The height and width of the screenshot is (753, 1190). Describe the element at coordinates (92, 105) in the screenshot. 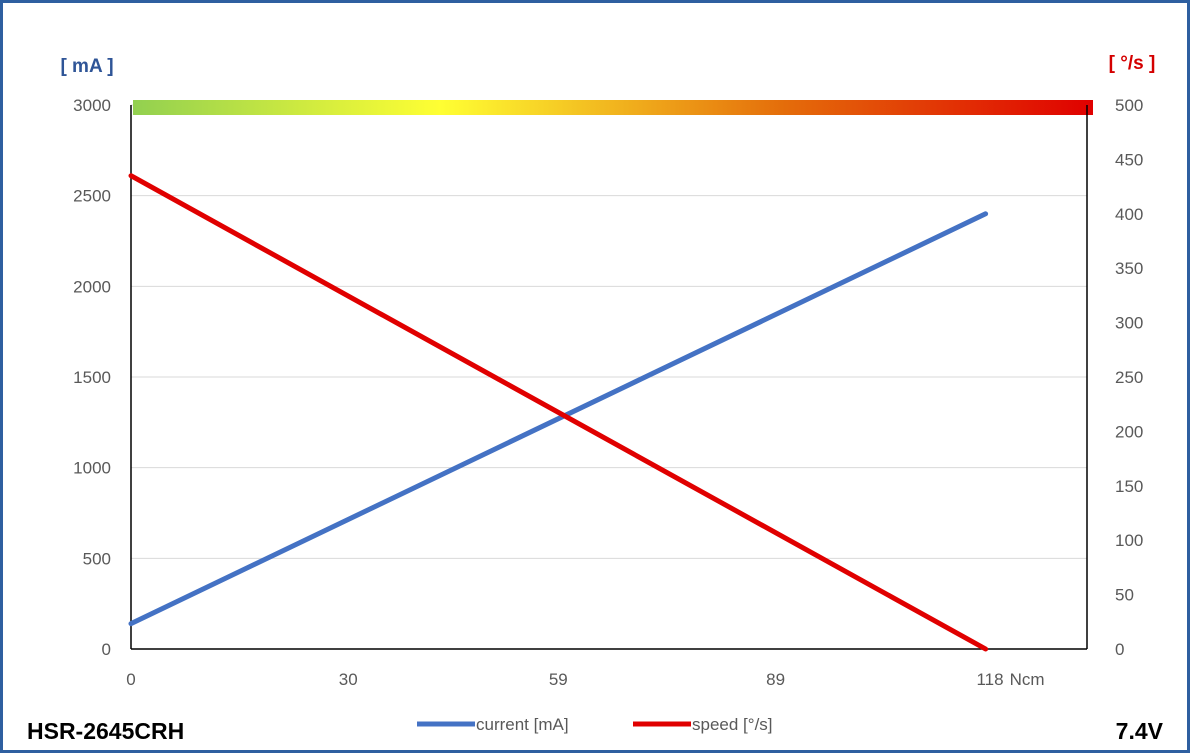

I see `left-axis-tick-label: 3000` at that location.